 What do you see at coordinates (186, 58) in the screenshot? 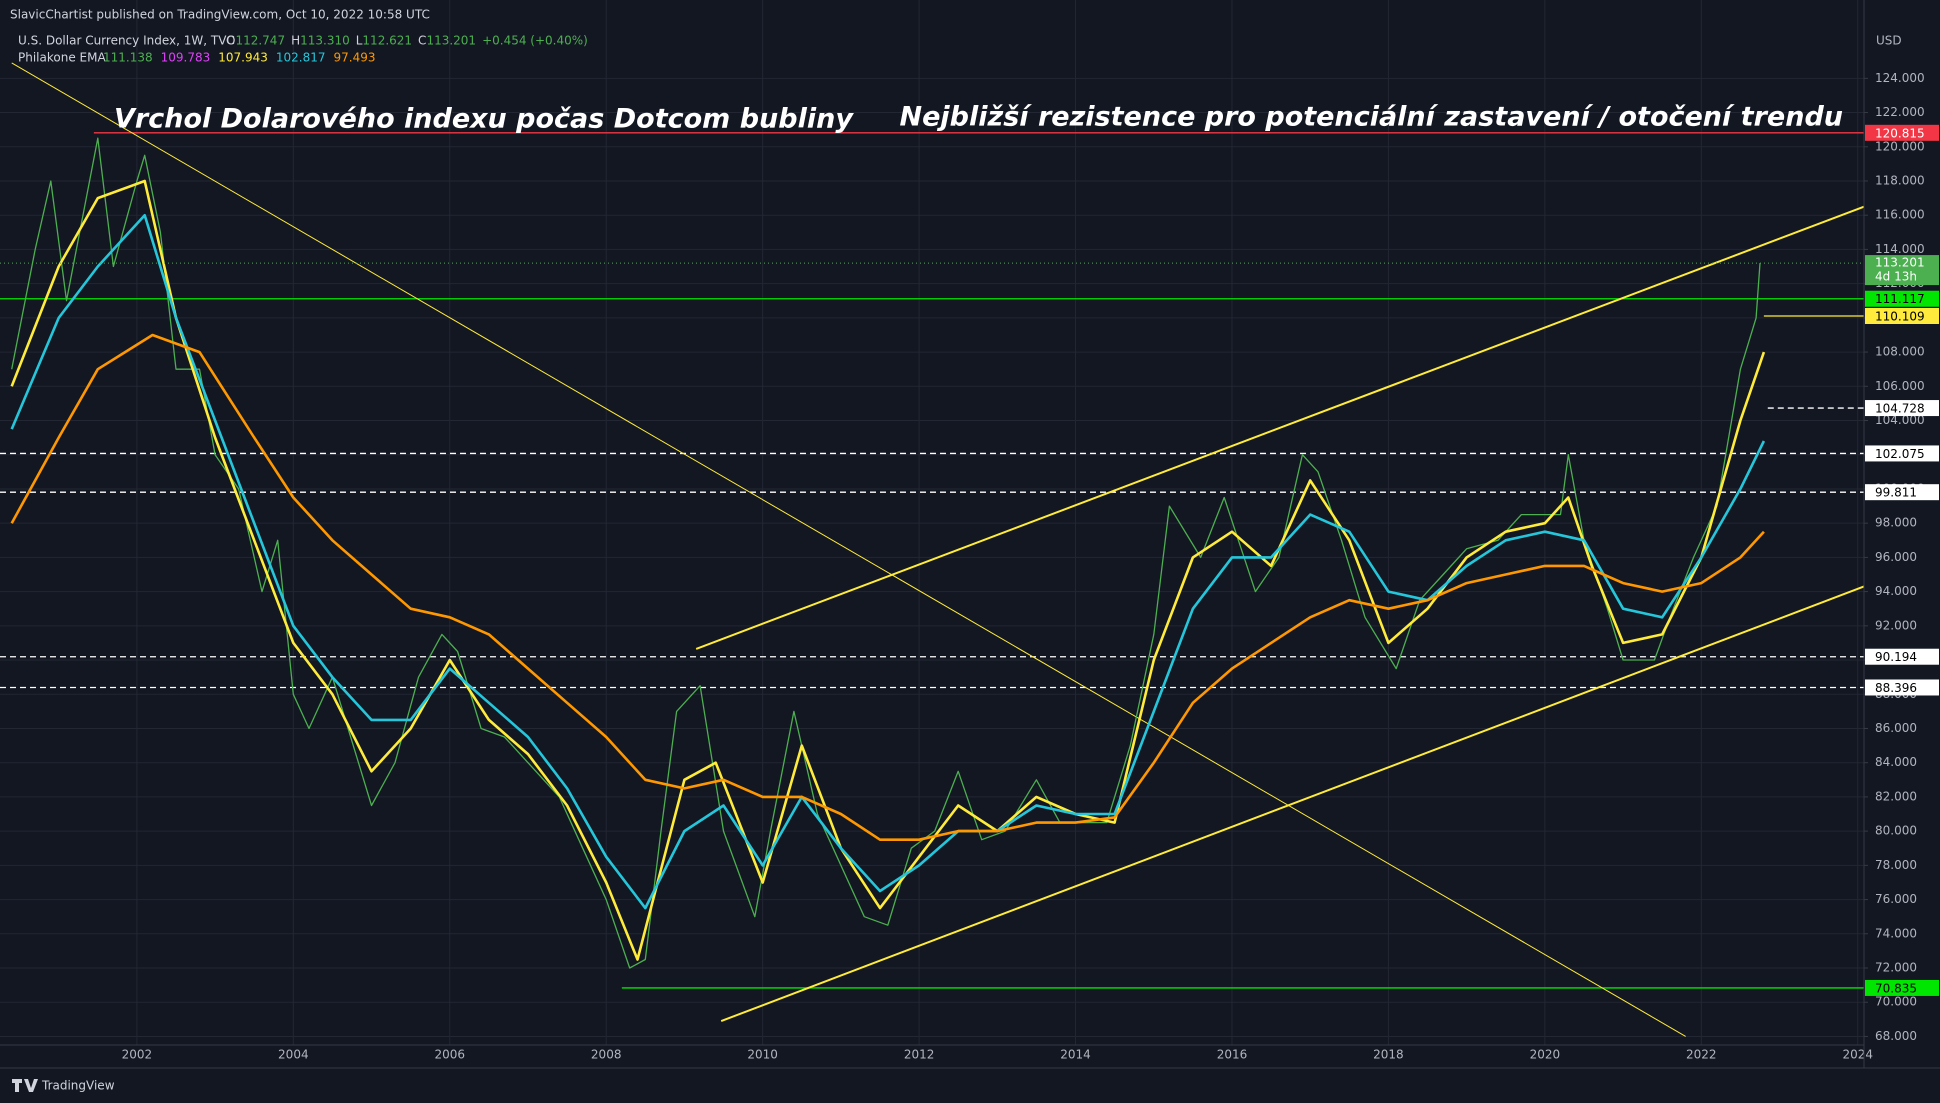
I see `indicator-value: 109.783` at bounding box center [186, 58].